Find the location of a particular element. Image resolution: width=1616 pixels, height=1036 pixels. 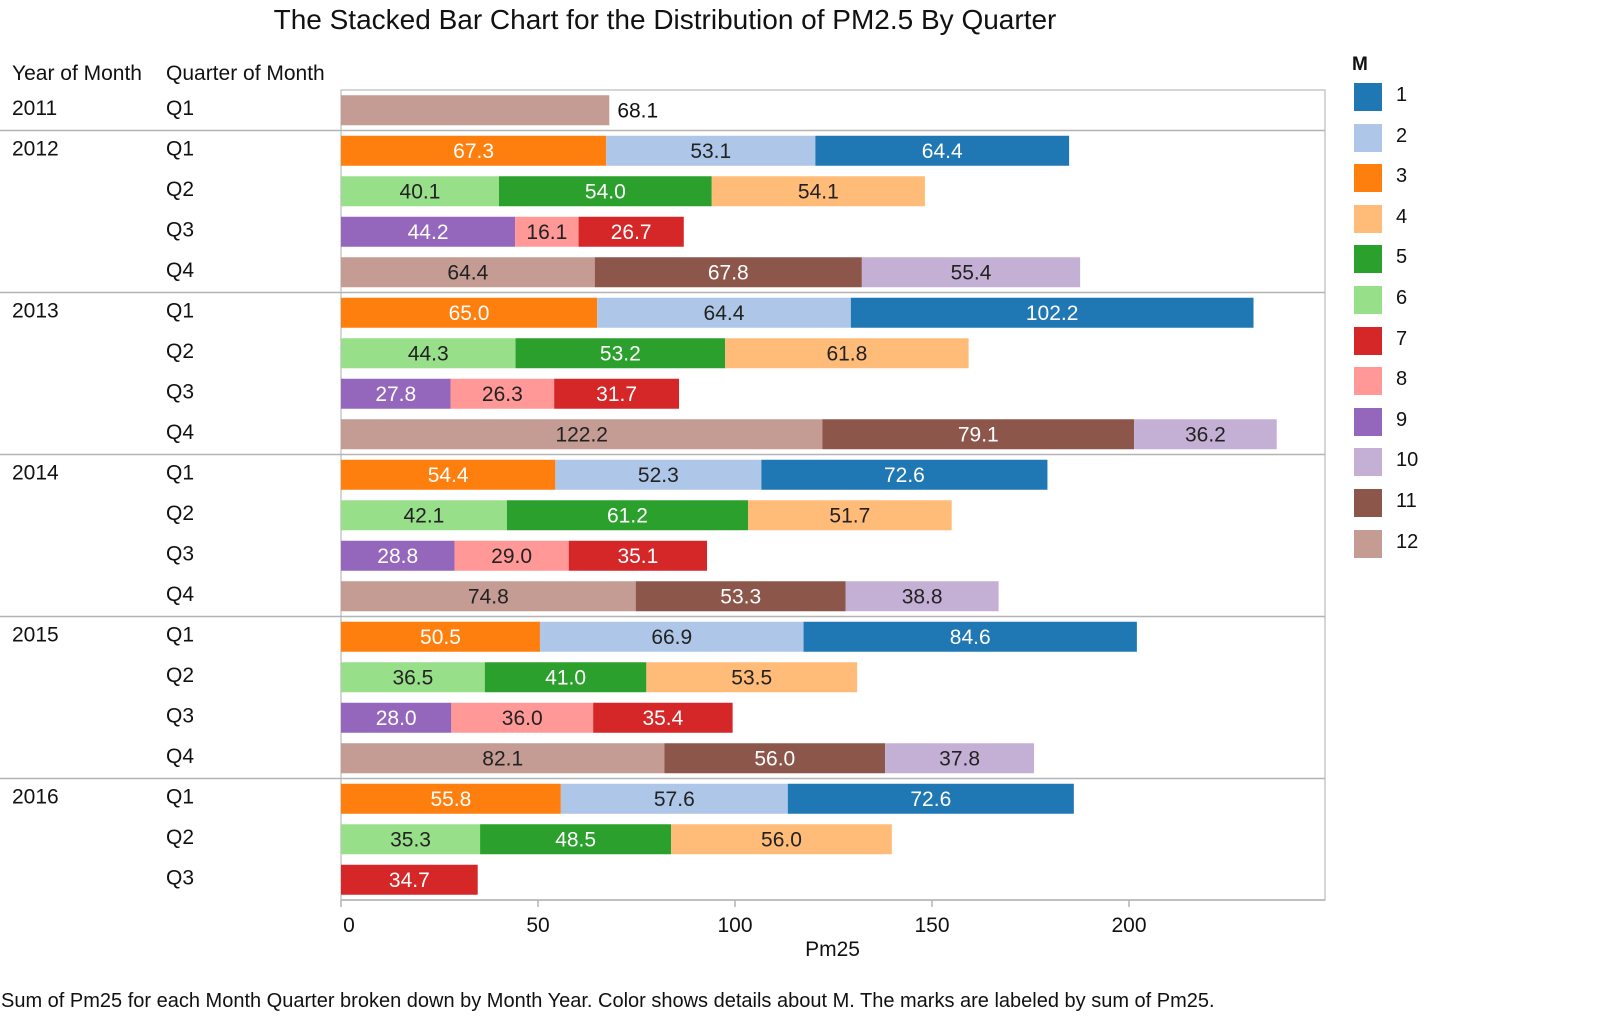

bar-value-label: 54.0 is located at coordinates (605, 191).